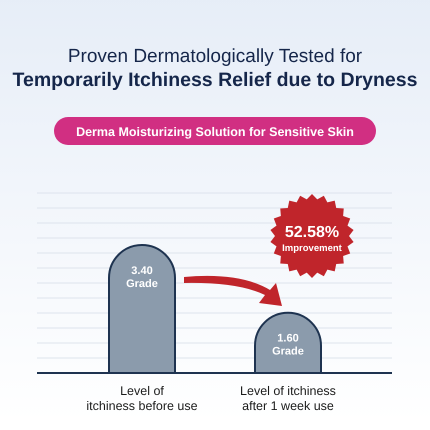  What do you see at coordinates (288, 345) in the screenshot?
I see `data-label: 1.60 Grade` at bounding box center [288, 345].